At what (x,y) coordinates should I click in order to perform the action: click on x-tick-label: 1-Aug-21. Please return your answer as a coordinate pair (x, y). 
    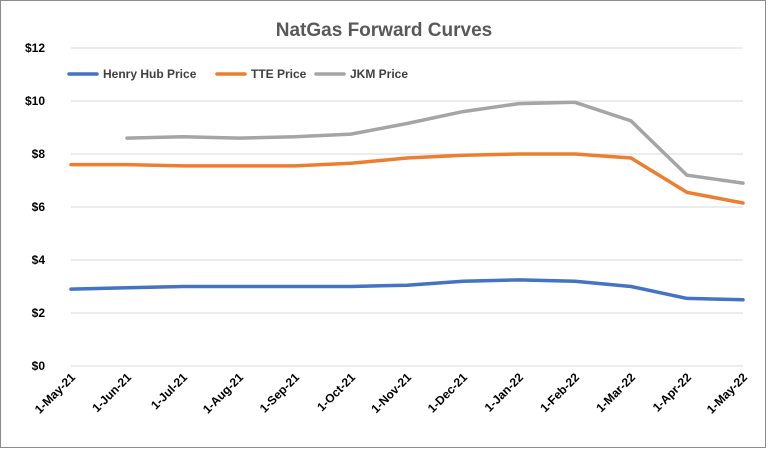
    Looking at the image, I should click on (223, 393).